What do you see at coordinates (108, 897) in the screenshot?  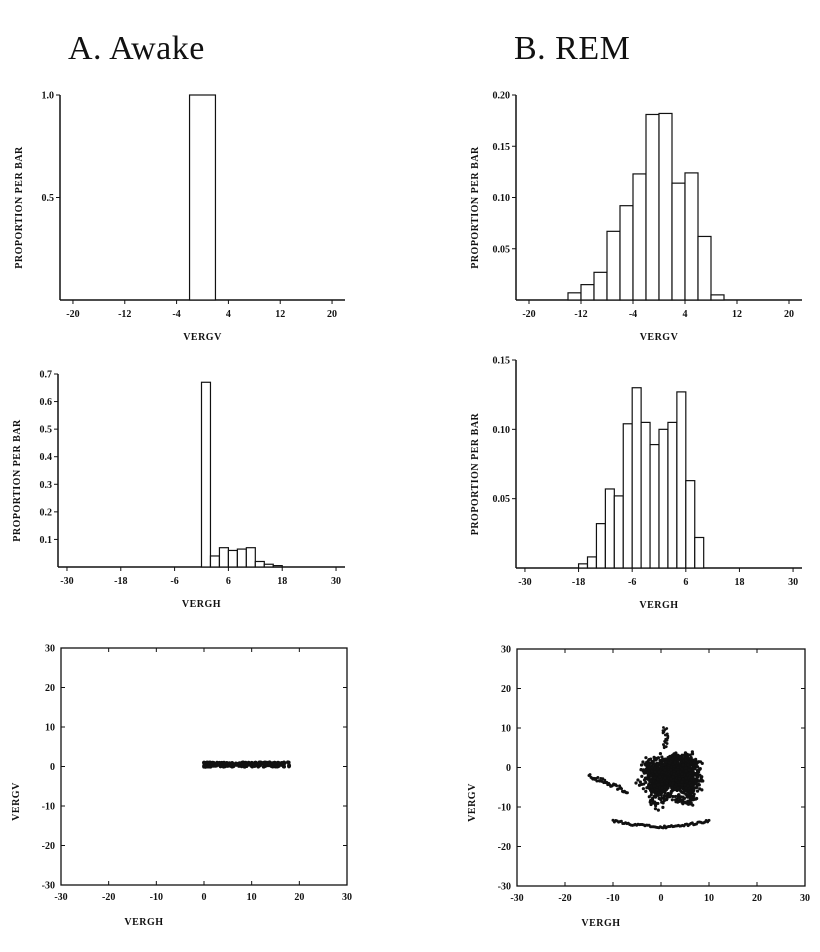 I see `x-tick-label: -20` at bounding box center [108, 897].